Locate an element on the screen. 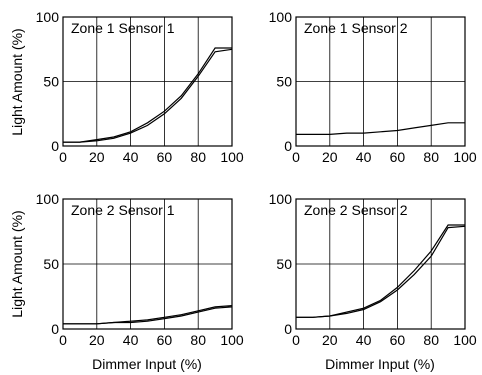  y-axis-label-bottom: Light Amount (%) is located at coordinates (17, 263).